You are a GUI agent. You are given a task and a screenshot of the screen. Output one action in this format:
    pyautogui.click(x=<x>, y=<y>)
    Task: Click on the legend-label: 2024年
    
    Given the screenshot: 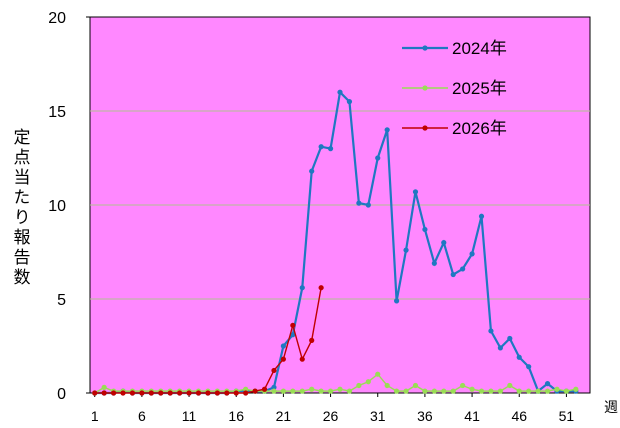 What is the action you would take?
    pyautogui.click(x=479, y=48)
    